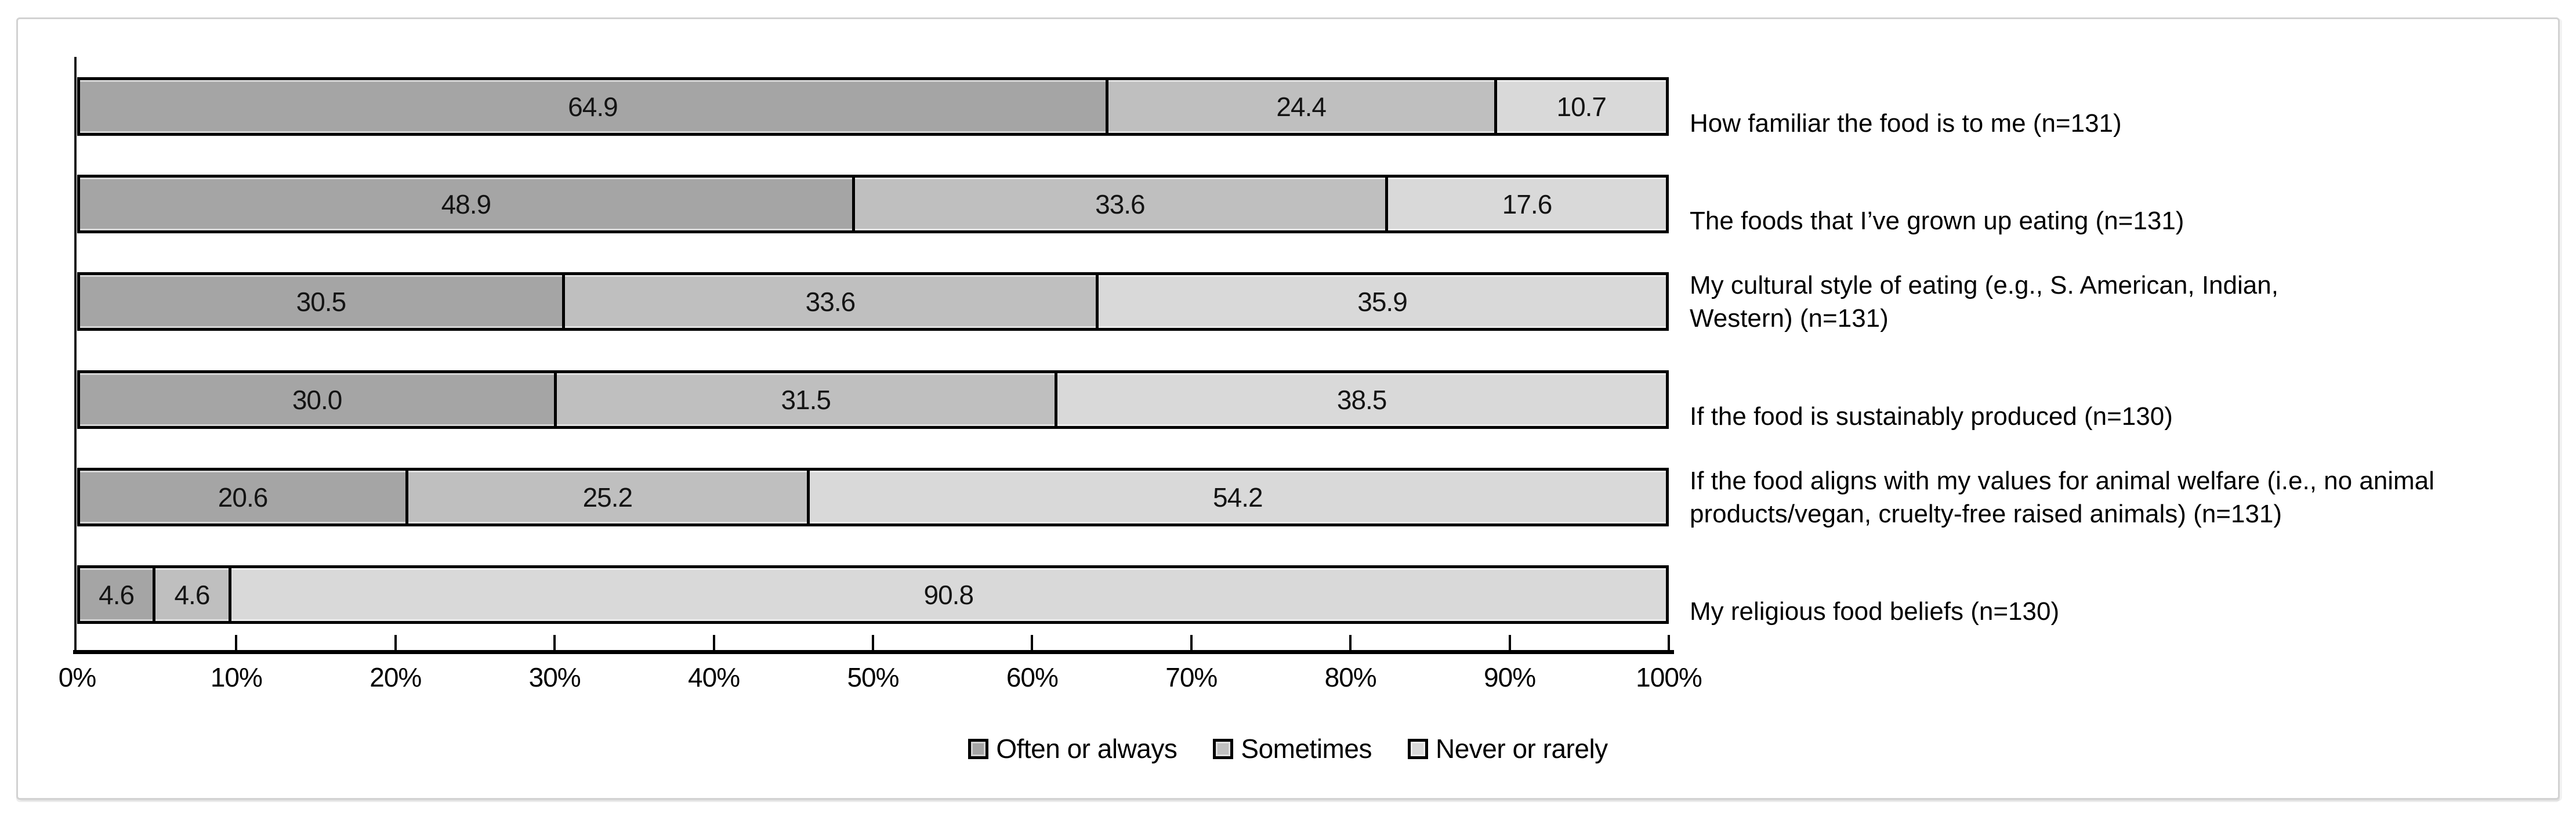 The width and height of the screenshot is (2576, 816). I want to click on legend-item: Never or rarely, so click(1508, 748).